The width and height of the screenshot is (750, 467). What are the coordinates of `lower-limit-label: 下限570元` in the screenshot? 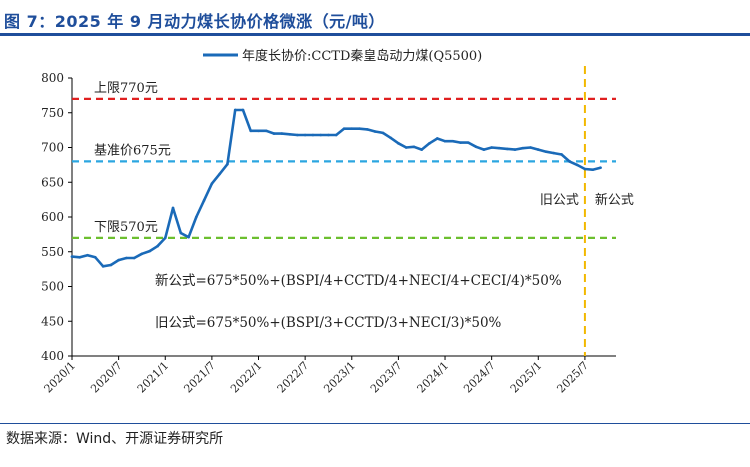 It's located at (126, 227).